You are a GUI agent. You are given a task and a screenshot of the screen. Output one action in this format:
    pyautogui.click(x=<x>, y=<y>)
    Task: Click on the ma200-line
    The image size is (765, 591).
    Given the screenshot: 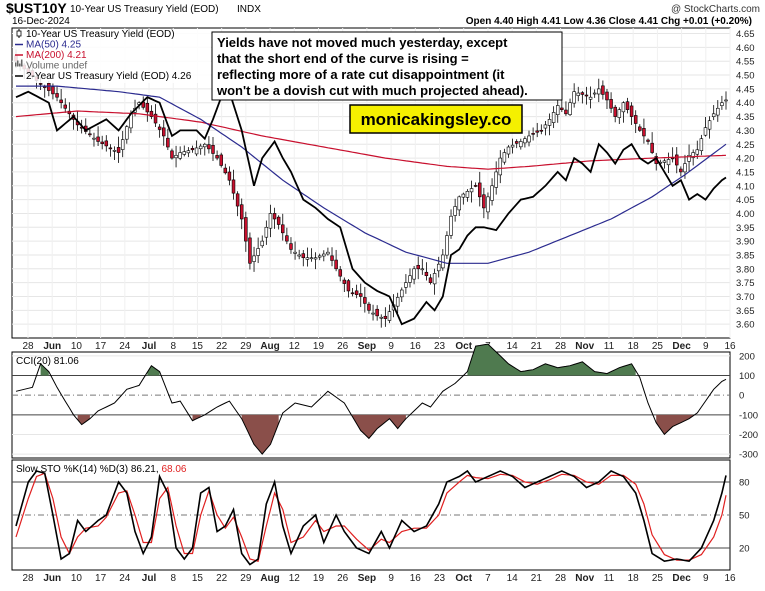 What is the action you would take?
    pyautogui.click(x=371, y=140)
    